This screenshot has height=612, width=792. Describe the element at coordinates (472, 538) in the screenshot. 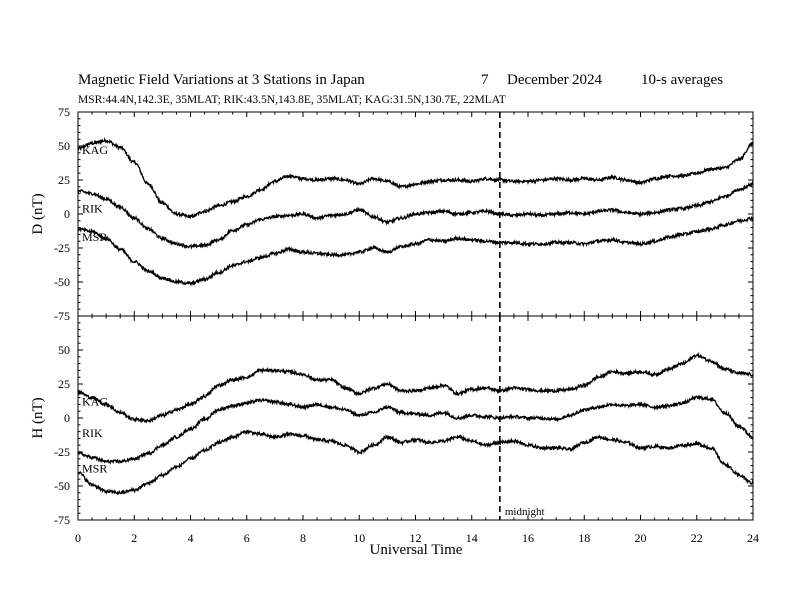

I see `x-tick-label: 14` at that location.